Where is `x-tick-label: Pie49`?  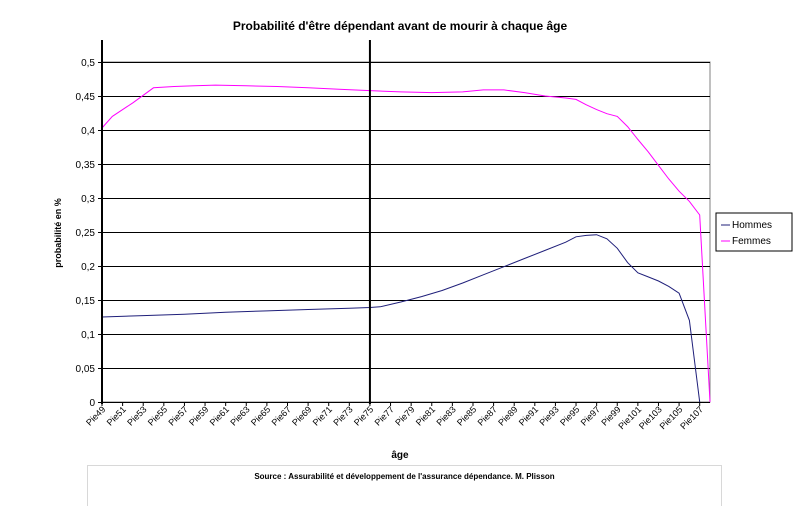
x-tick-label: Pie49 is located at coordinates (95, 415).